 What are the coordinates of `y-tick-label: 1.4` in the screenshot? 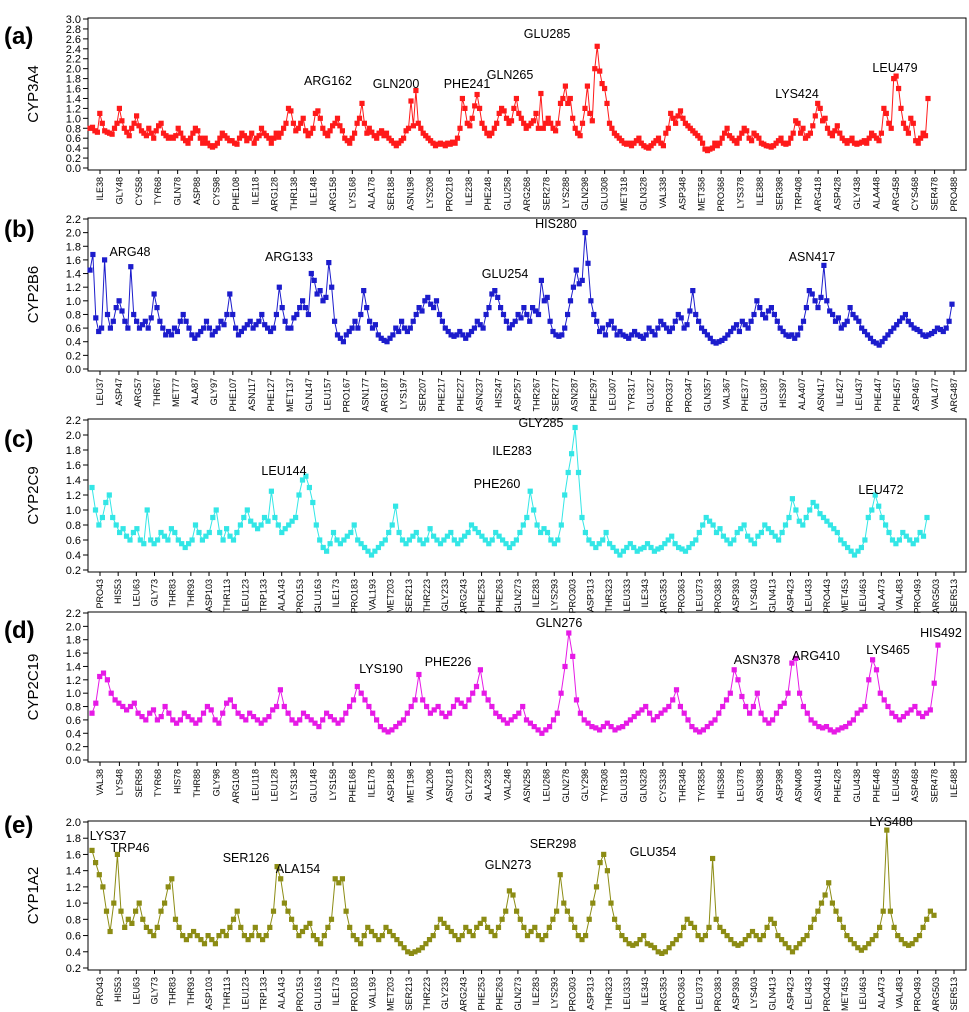 It's located at (73, 872).